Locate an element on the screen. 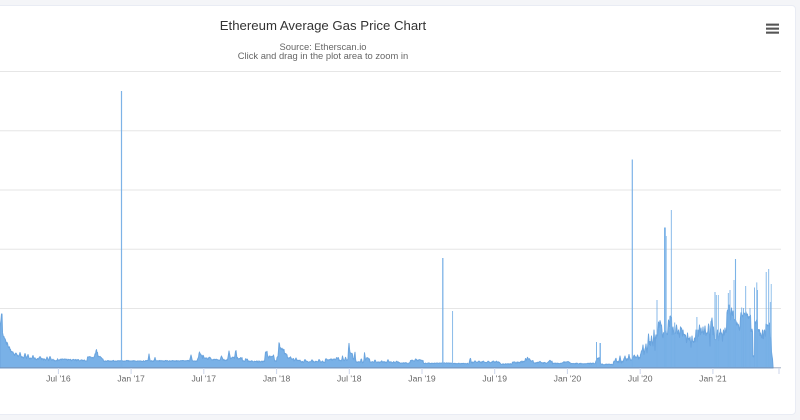 The image size is (800, 420). svg-text: Jul '17 is located at coordinates (204, 378).